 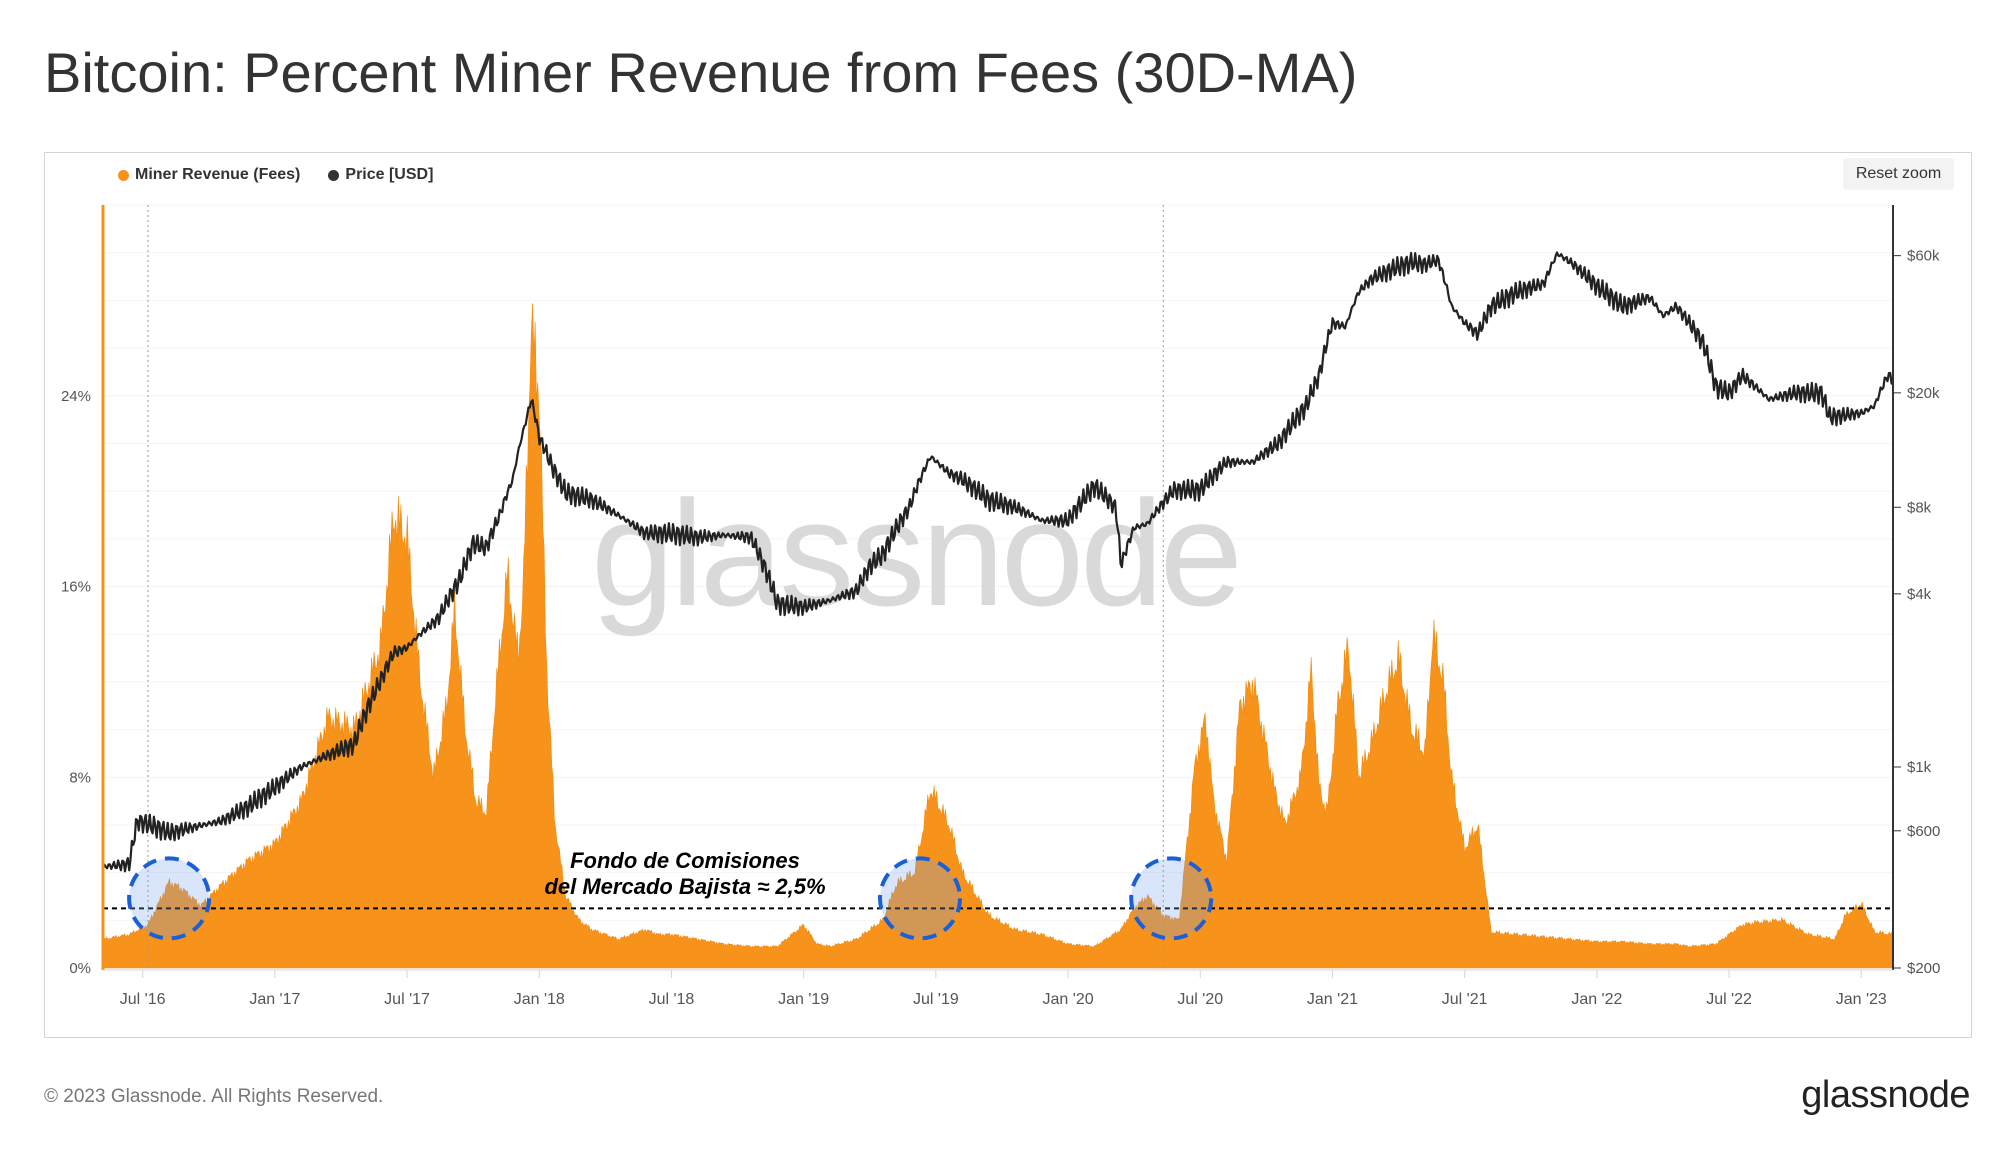 What do you see at coordinates (1332, 999) in the screenshot?
I see `x-tick-label: Jan '21` at bounding box center [1332, 999].